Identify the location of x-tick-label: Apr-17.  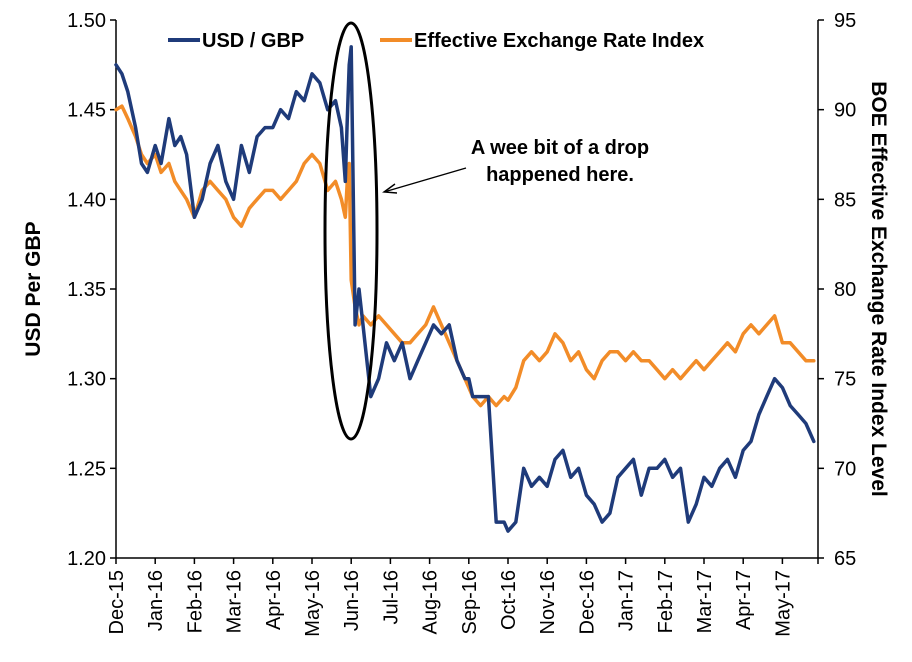
(744, 600).